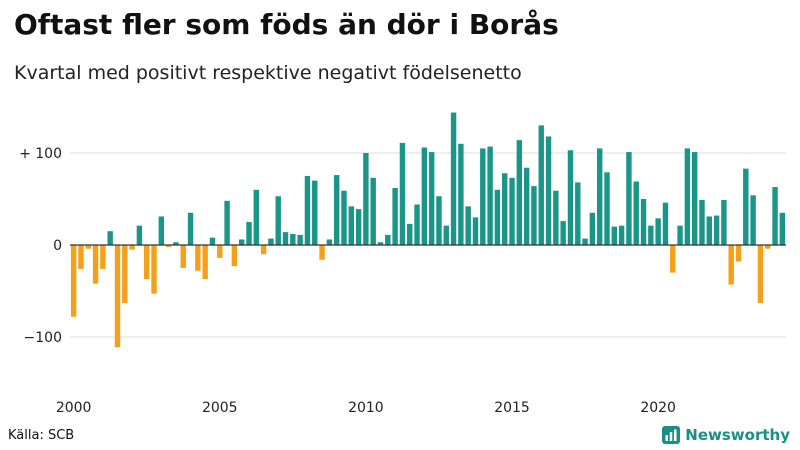 The image size is (800, 450). I want to click on x-tick-label: 2020, so click(658, 408).